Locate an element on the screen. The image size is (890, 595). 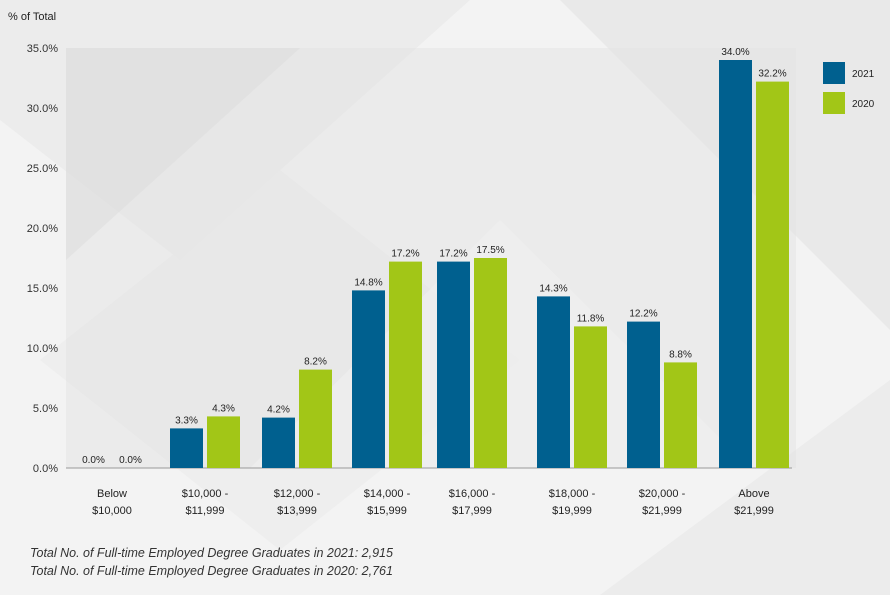
data-label-2020-6: 8.8% is located at coordinates (680, 354).